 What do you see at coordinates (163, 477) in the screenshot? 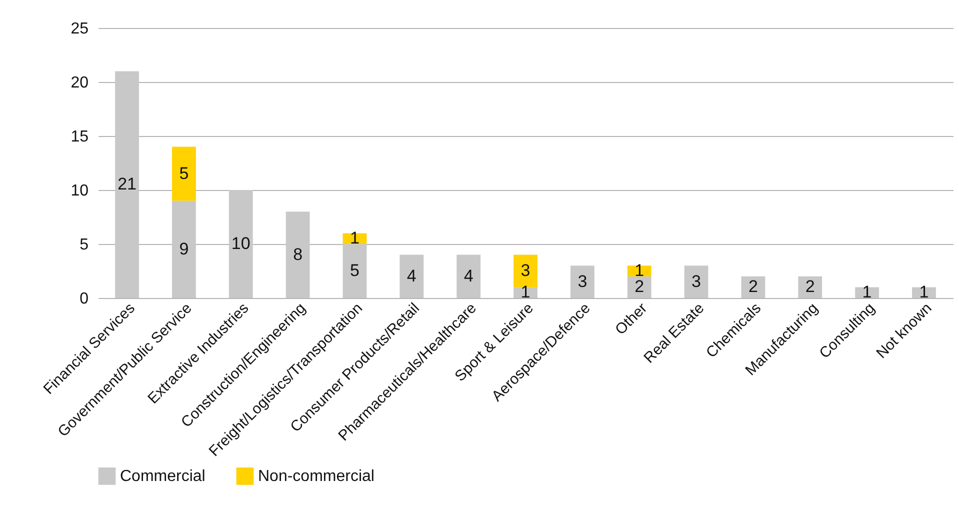
I see `legend-label: Commercial` at bounding box center [163, 477].